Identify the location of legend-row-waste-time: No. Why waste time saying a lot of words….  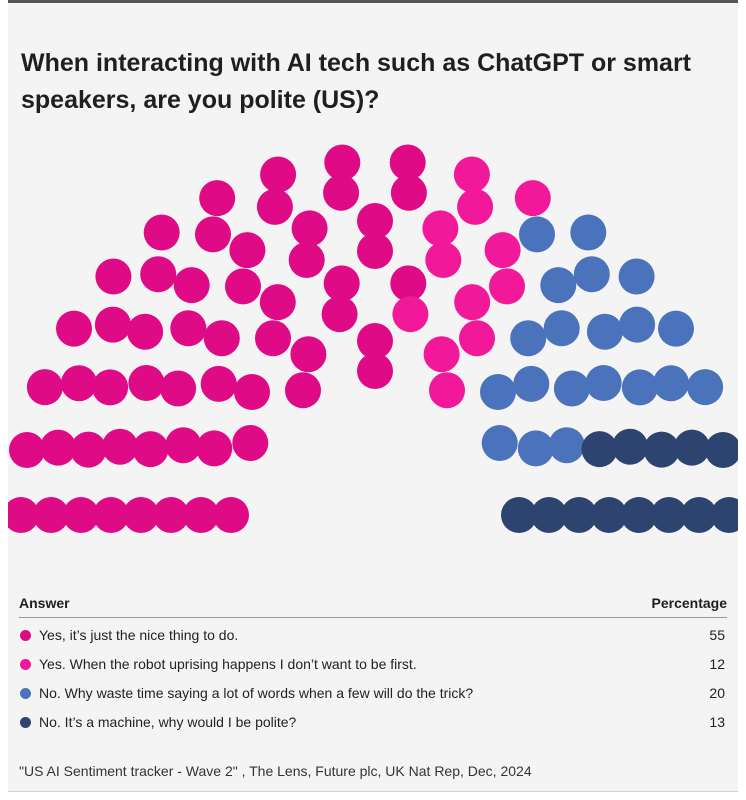
(373, 695).